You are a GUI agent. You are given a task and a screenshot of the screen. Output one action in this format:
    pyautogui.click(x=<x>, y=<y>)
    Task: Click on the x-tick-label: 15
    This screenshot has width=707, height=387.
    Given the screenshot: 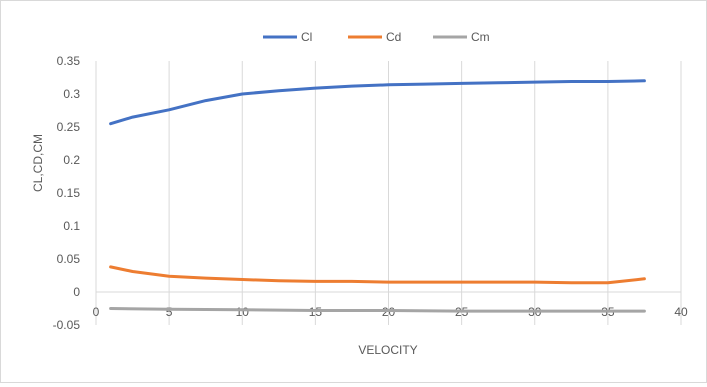 What is the action you would take?
    pyautogui.click(x=316, y=312)
    